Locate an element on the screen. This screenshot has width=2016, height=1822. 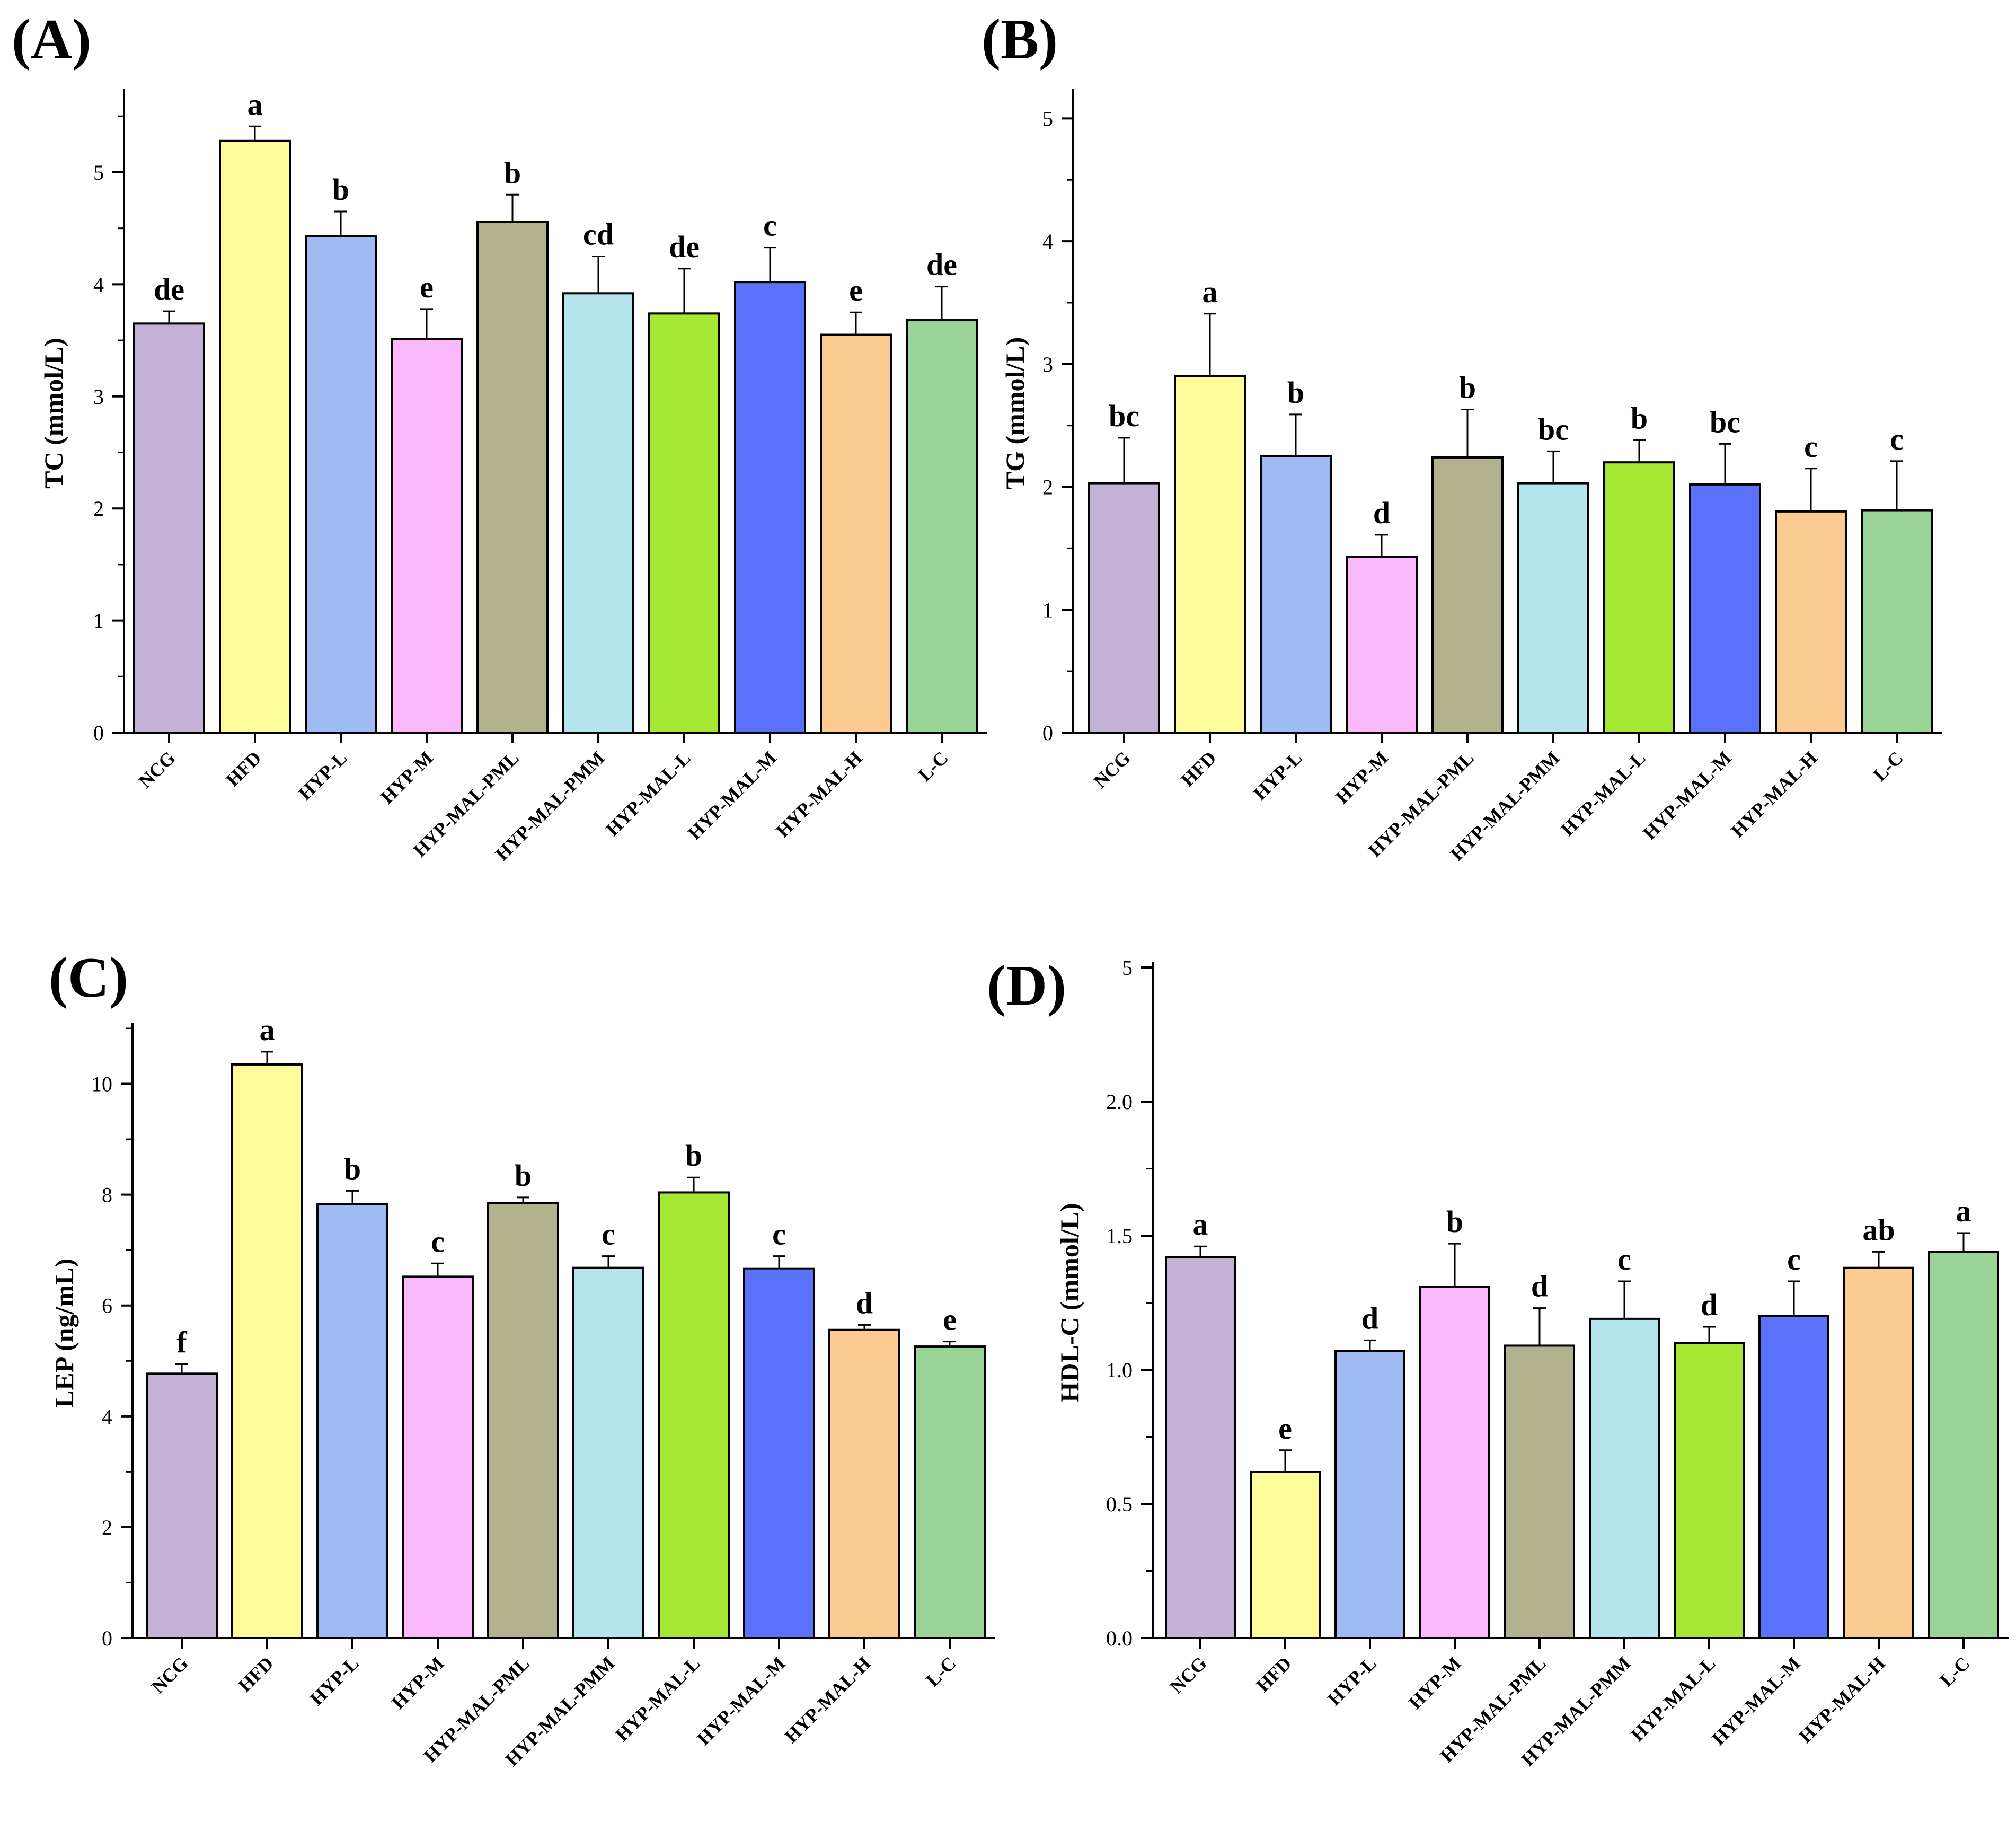
y-tick-label: 2.0 is located at coordinates (1119, 1102).